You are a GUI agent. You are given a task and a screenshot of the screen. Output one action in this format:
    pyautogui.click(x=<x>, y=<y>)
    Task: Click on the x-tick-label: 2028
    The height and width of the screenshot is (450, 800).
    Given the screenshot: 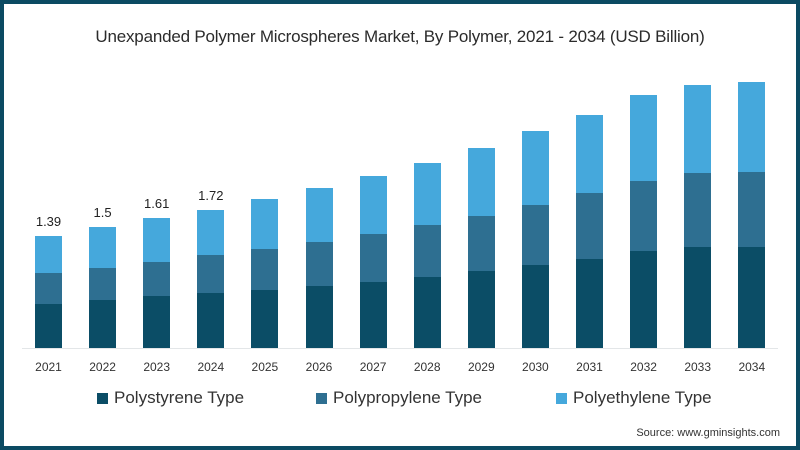 What is the action you would take?
    pyautogui.click(x=427, y=367)
    